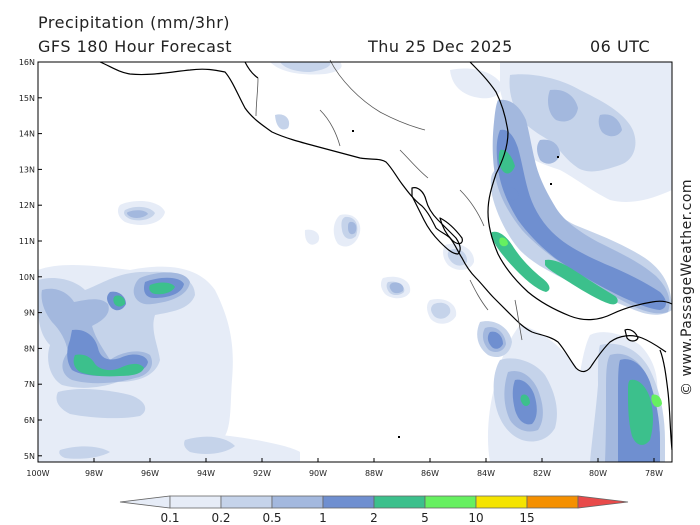 The height and width of the screenshot is (525, 700). I want to click on lon-tick-label: 86W, so click(430, 473).